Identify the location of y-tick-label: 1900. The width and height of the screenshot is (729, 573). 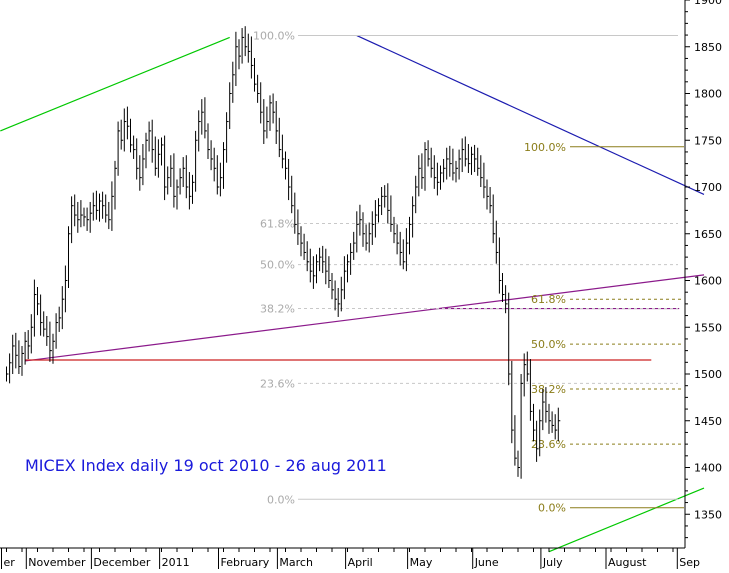
(708, 3).